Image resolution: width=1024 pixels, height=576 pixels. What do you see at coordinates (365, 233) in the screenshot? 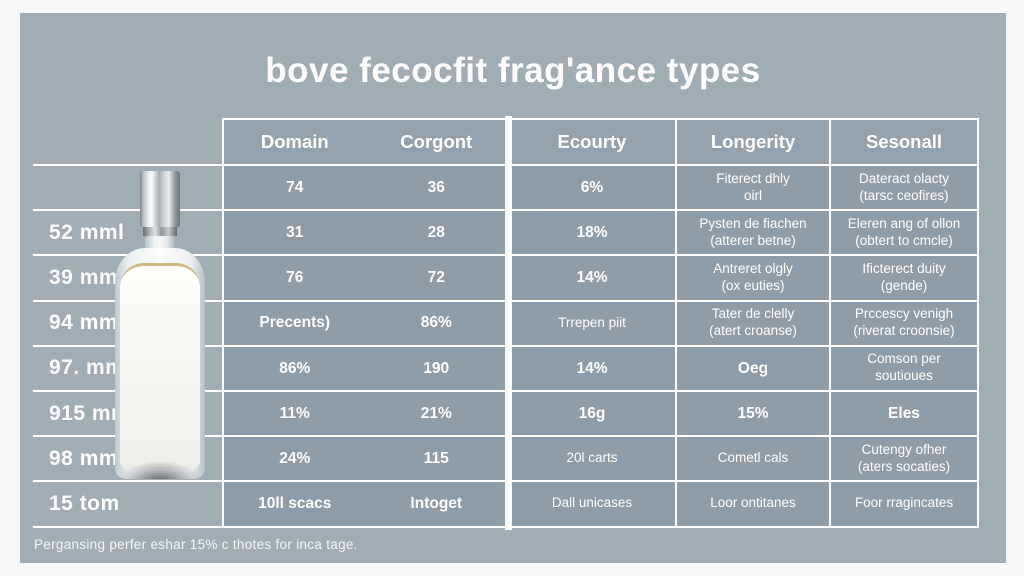
I see `table-row-cell: 31 28` at bounding box center [365, 233].